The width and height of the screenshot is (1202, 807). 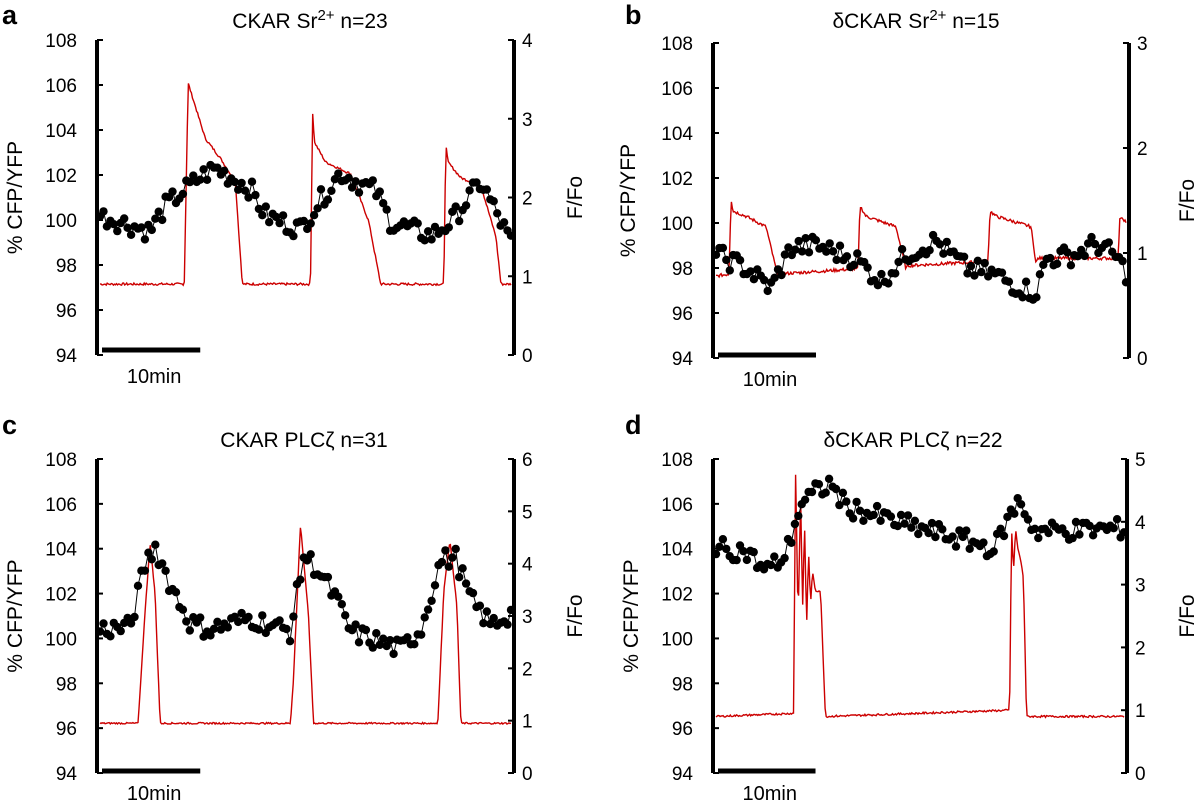 I want to click on panel-letter: d, so click(x=633, y=425).